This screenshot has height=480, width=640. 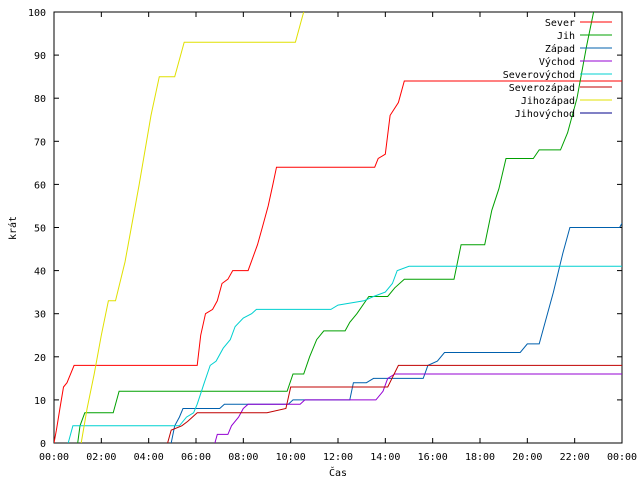 What do you see at coordinates (539, 75) in the screenshot?
I see `legend-label: Severovýchod` at bounding box center [539, 75].